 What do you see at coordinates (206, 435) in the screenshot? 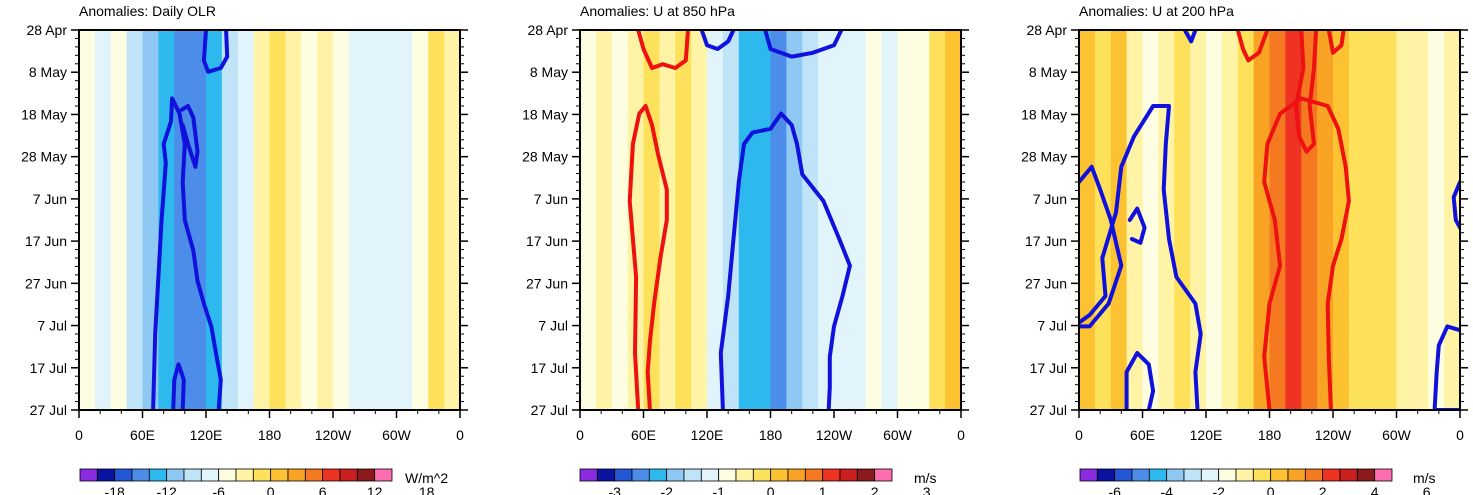
I see `x-tick-label: 120E` at bounding box center [206, 435].